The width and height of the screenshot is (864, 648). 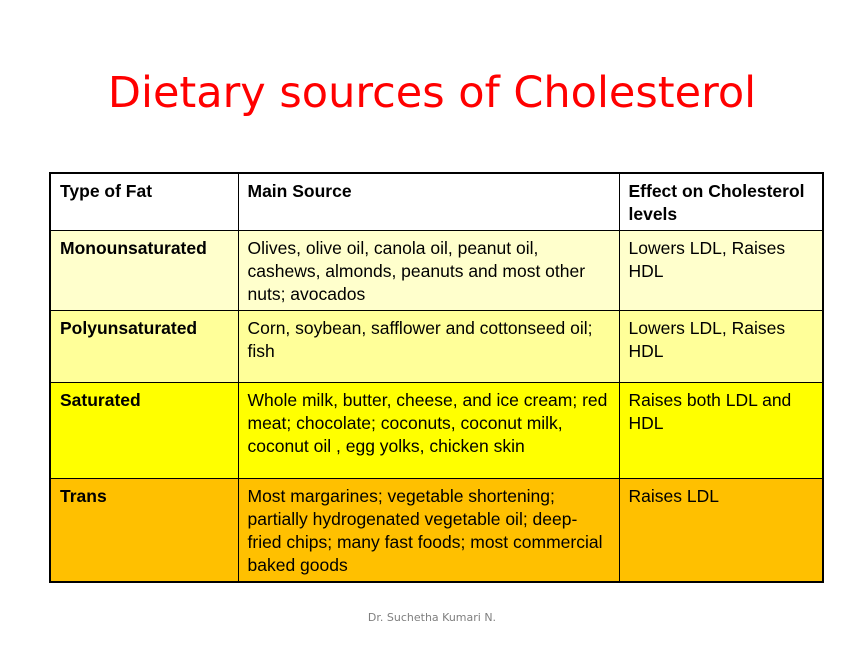 I want to click on column-header-effect: Effect on Cholesterol levels, so click(x=721, y=201).